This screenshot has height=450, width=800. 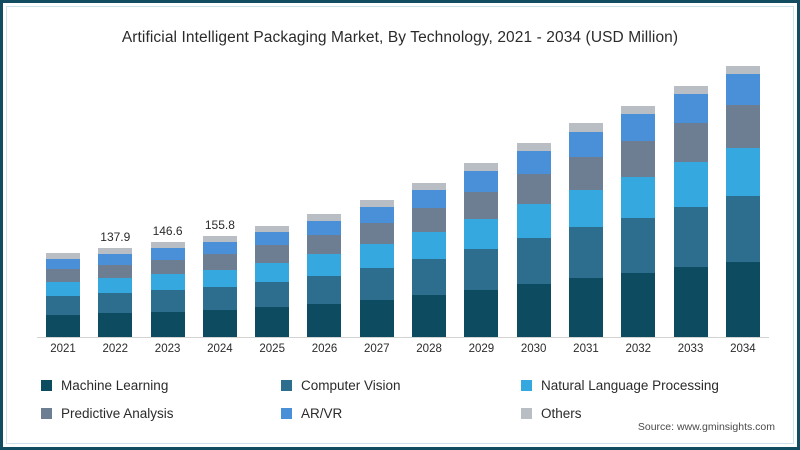 I want to click on bar-group-2031, so click(x=586, y=201).